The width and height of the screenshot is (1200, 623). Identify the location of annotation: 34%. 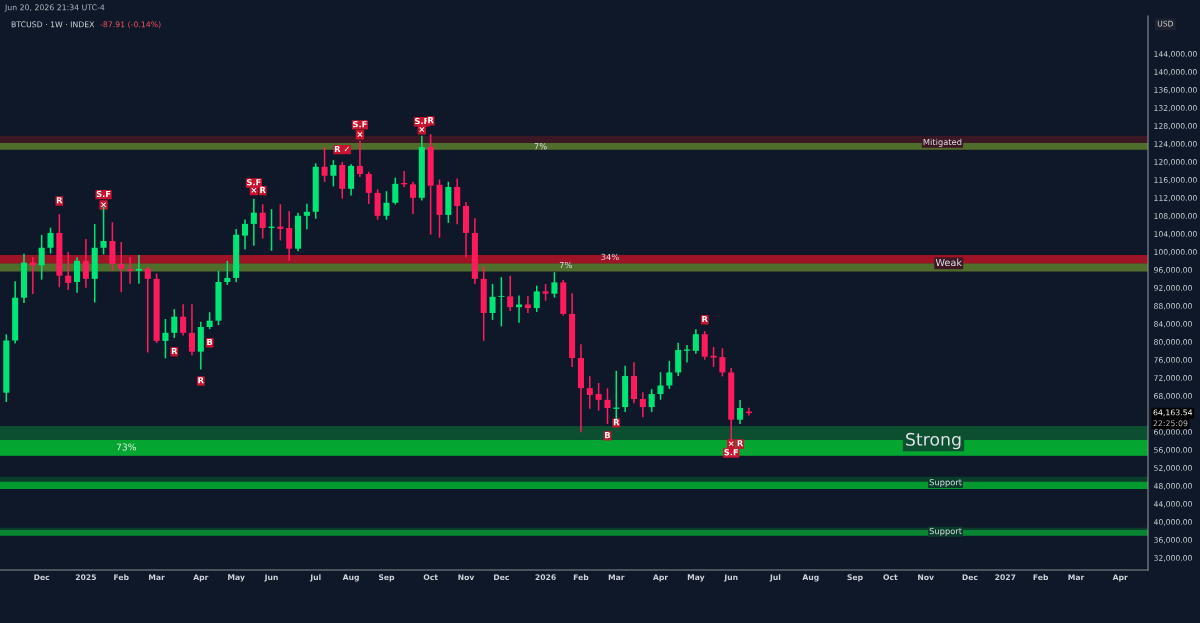
(610, 257).